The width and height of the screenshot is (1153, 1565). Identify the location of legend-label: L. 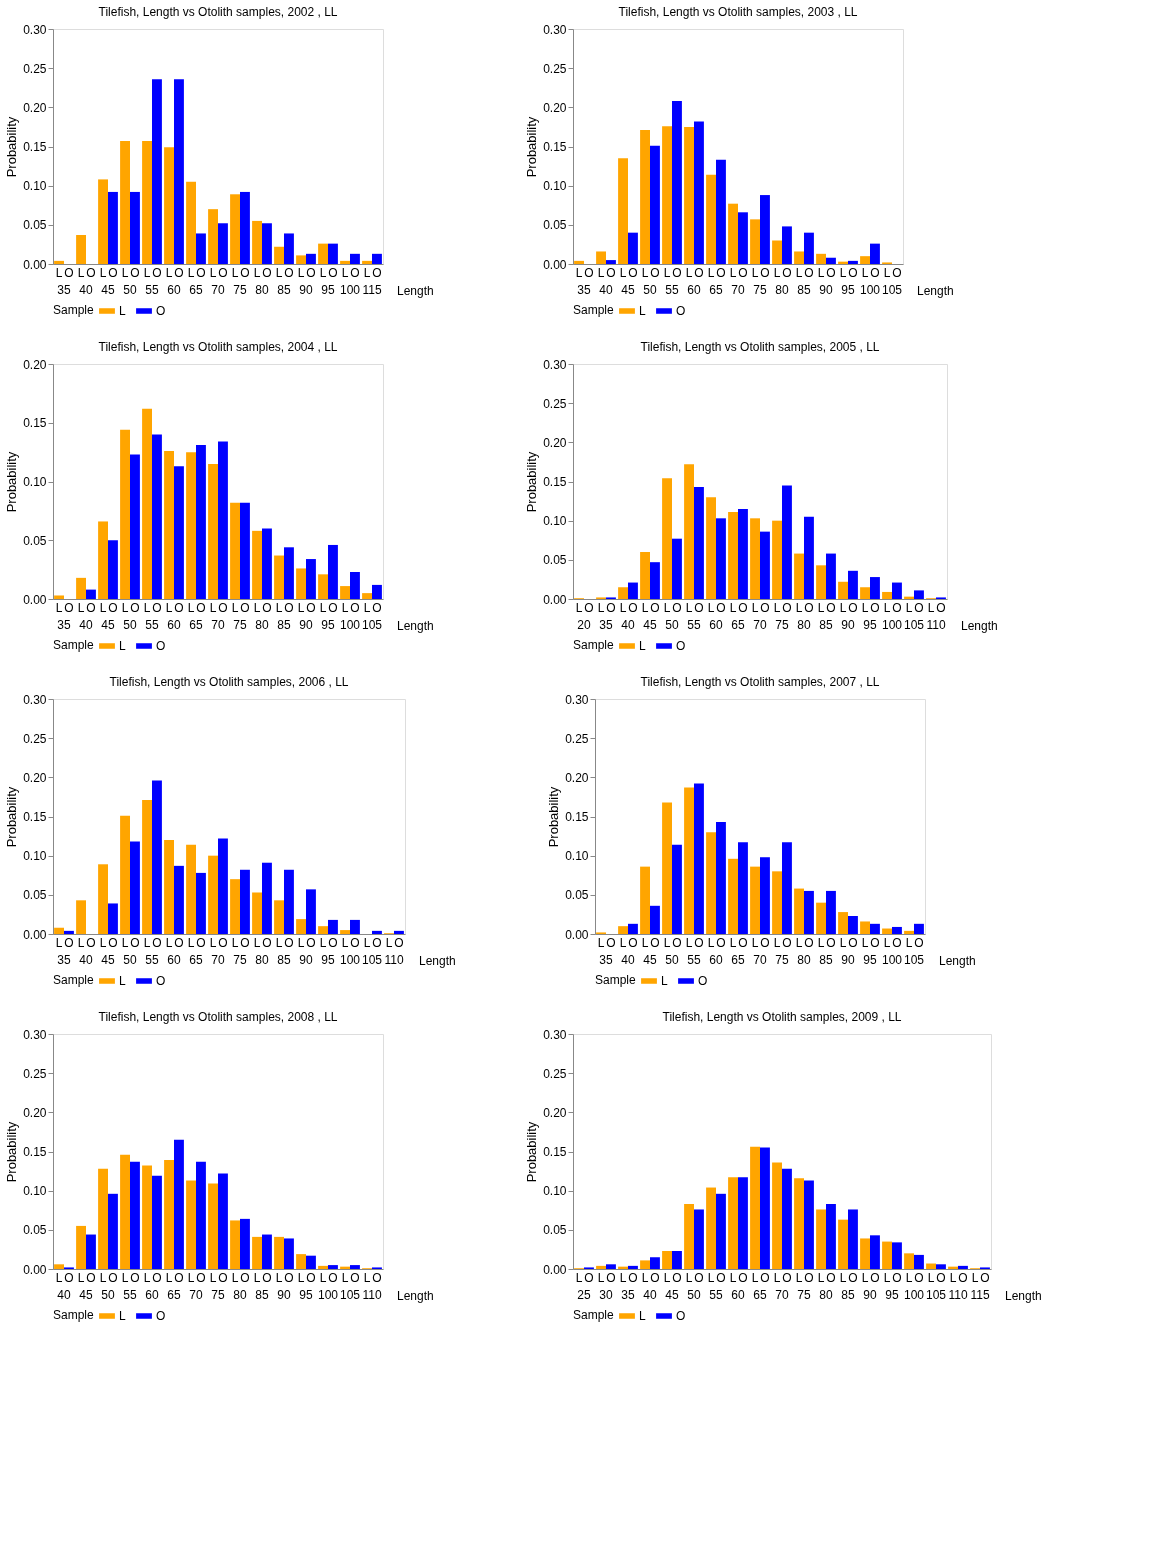
(122, 1316).